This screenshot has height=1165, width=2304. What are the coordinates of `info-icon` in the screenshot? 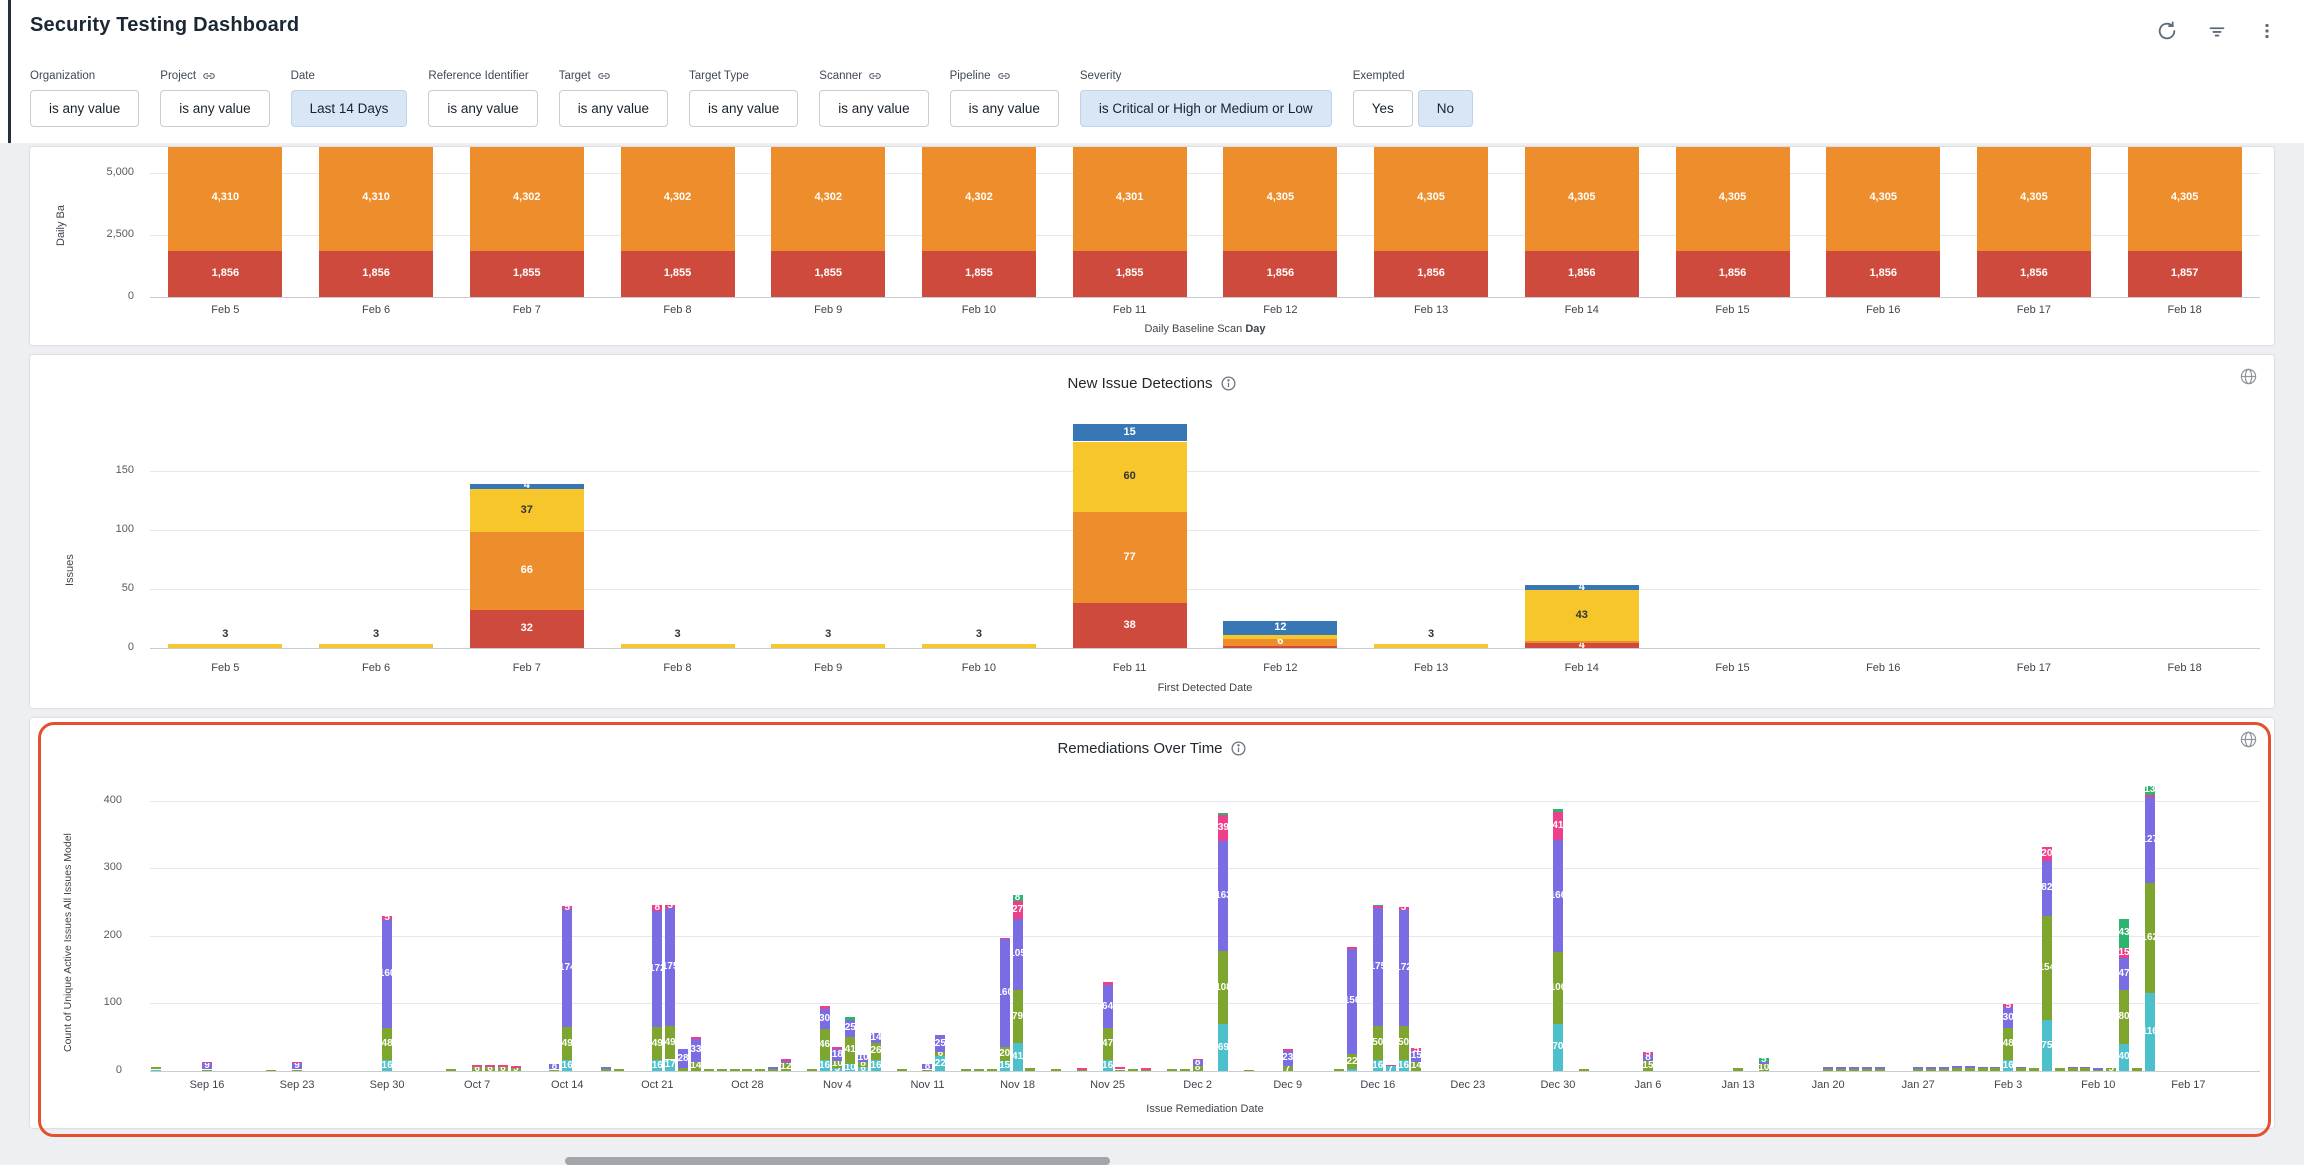 It's located at (1228, 383).